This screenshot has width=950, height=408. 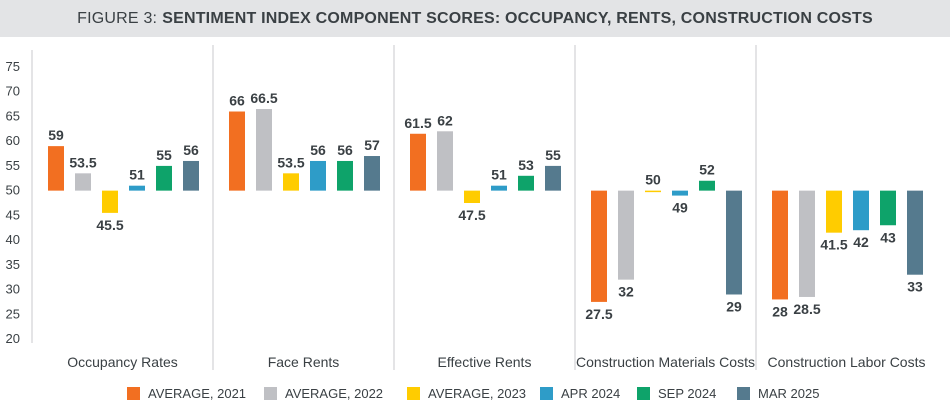 I want to click on data-label: 59, so click(x=56, y=135).